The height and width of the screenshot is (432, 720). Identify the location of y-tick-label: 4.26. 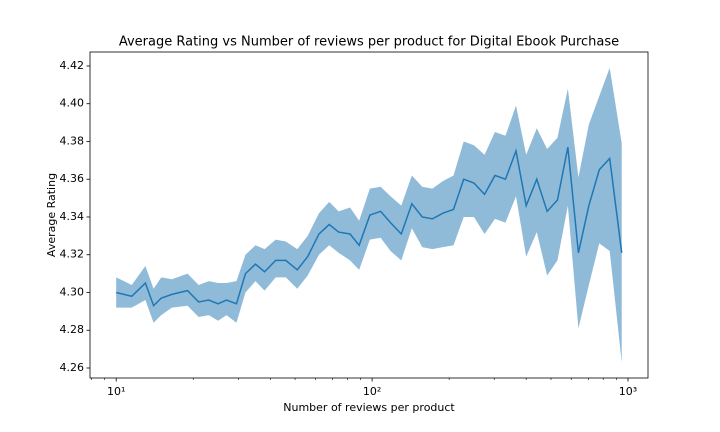
(72, 367).